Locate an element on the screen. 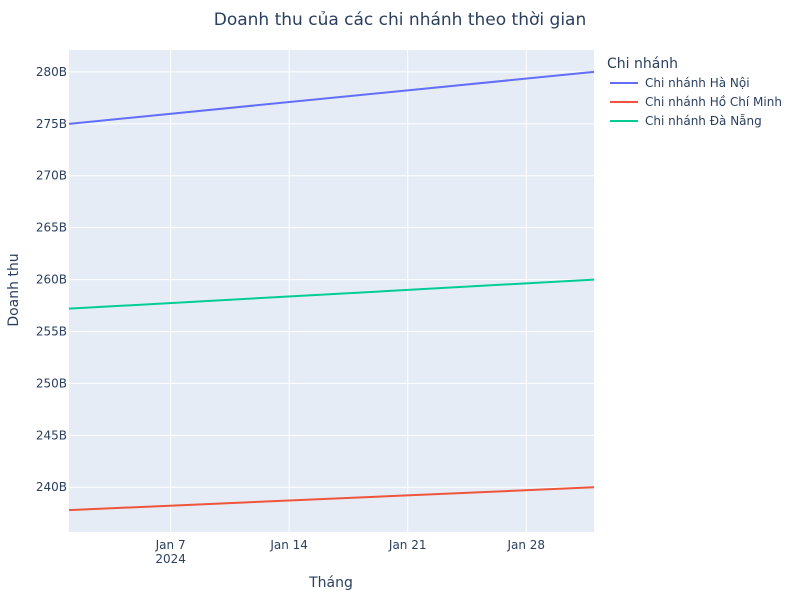  legend-label: Chi nhánh Đà Nẵng is located at coordinates (703, 121).